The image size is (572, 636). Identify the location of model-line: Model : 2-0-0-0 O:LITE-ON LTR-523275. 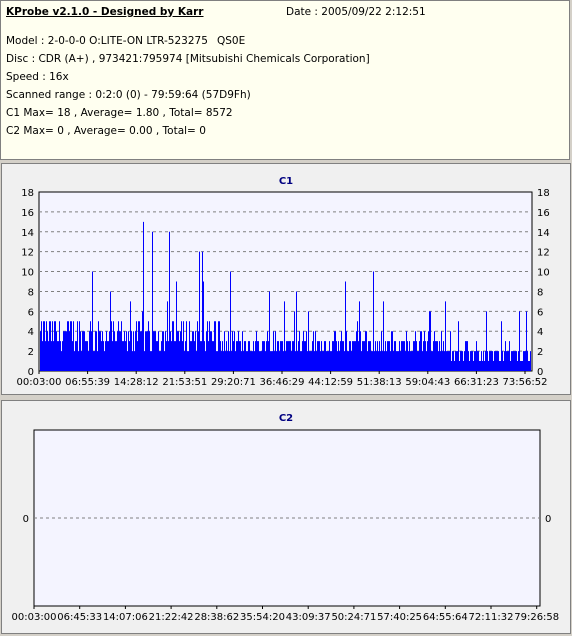
(107, 41).